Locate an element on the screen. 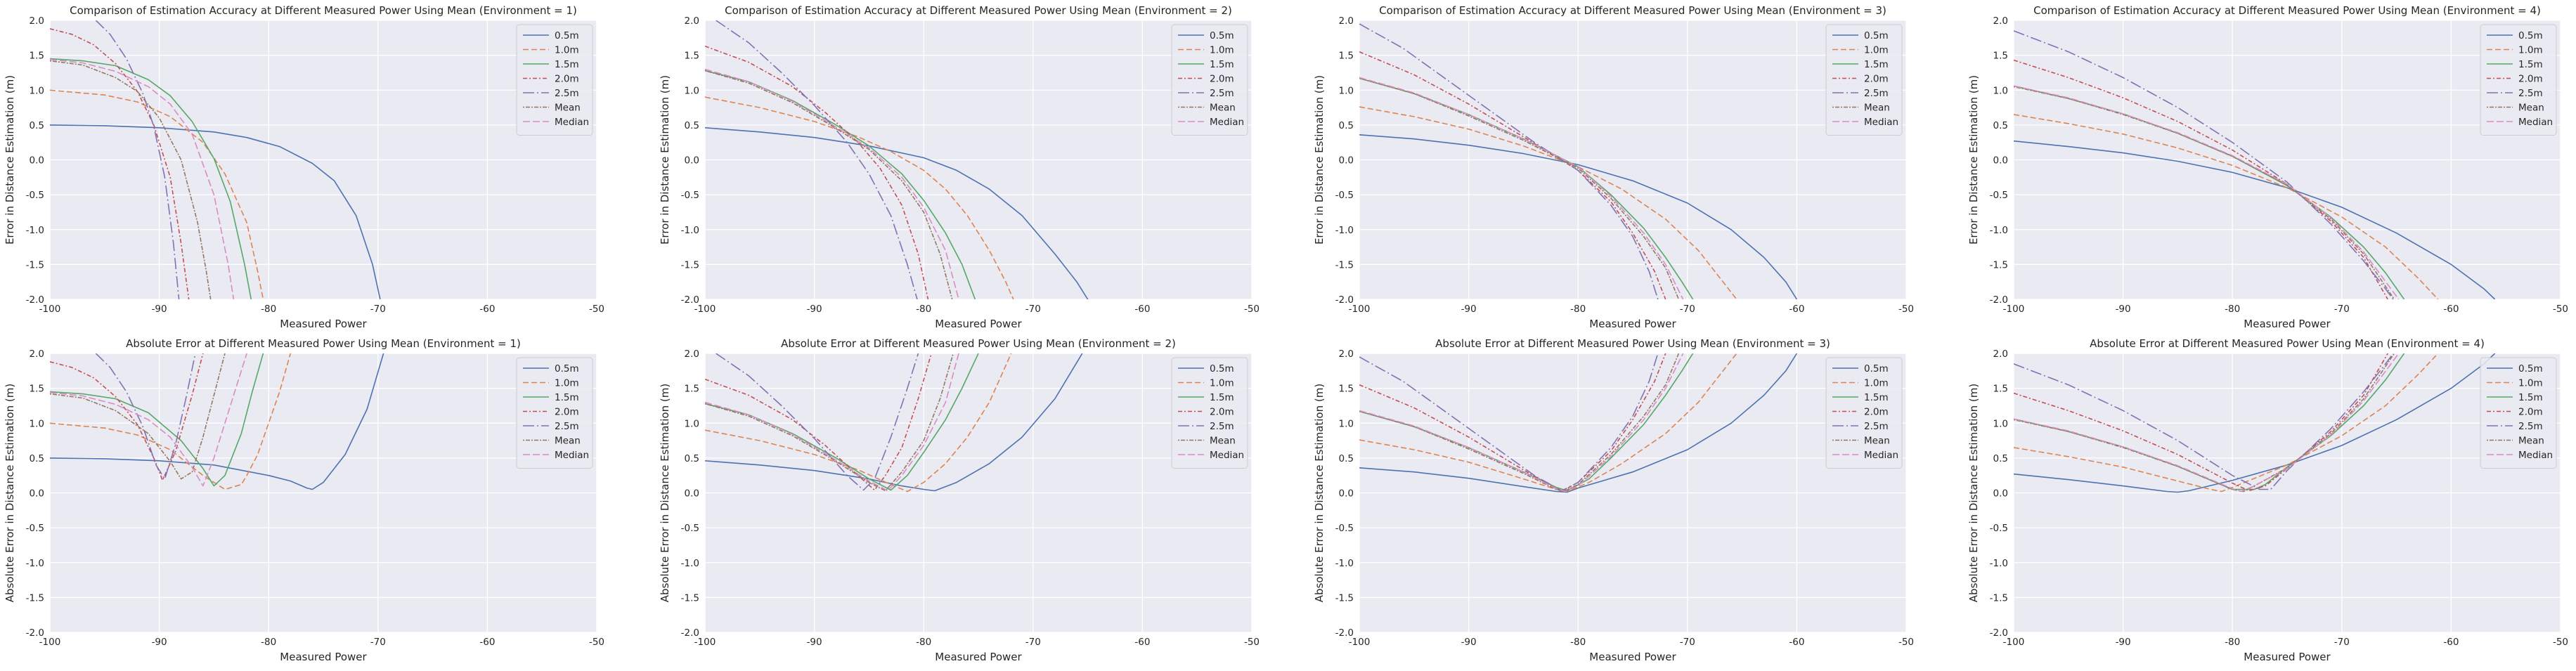 The image size is (2576, 671). x-axis-label: Measured Power is located at coordinates (1633, 657).